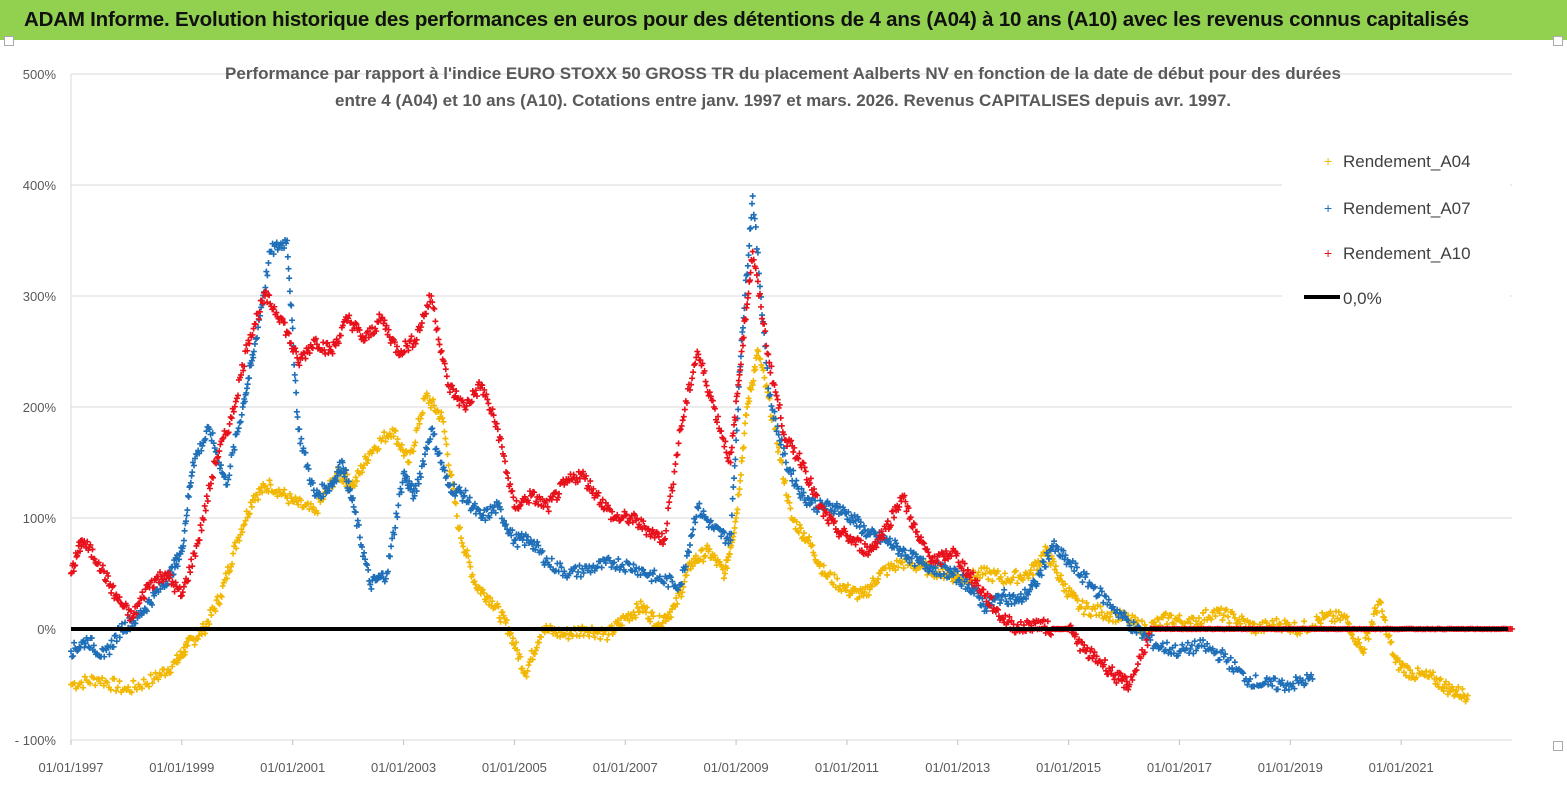 This screenshot has height=795, width=1567. I want to click on resize-handle-bottom-right, so click(1558, 746).